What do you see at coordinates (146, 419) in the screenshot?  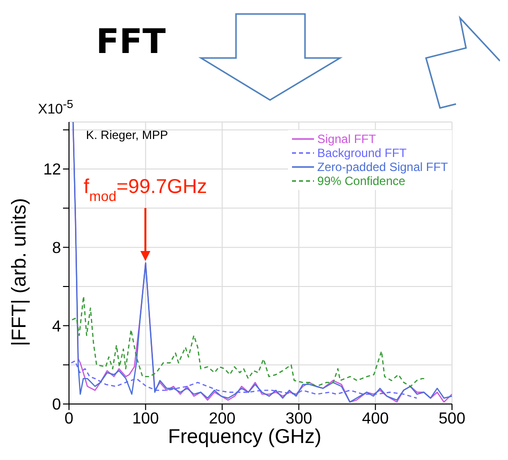 I see `x-tick-label: 100` at bounding box center [146, 419].